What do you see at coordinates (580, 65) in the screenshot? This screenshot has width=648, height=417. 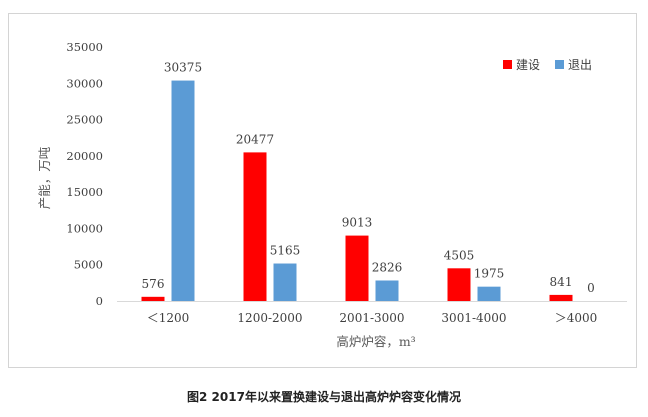 I see `legend-label: 退出` at bounding box center [580, 65].